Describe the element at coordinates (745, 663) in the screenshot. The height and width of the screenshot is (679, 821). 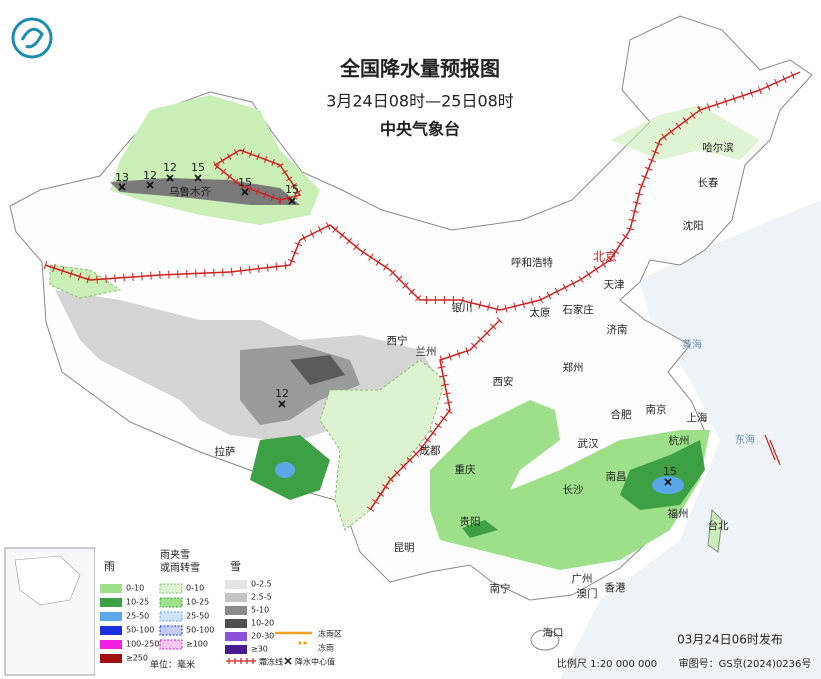
I see `approval-number: 审图号：GS京(2024)0236号` at that location.